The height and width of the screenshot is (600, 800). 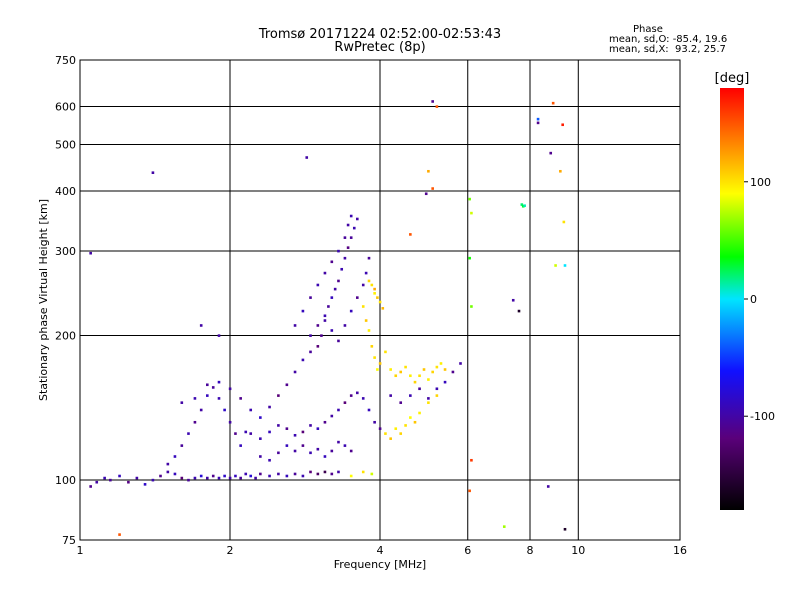 What do you see at coordinates (668, 39) in the screenshot?
I see `phase-o-stats: mean, sd,O: -85.4, 19.6` at bounding box center [668, 39].